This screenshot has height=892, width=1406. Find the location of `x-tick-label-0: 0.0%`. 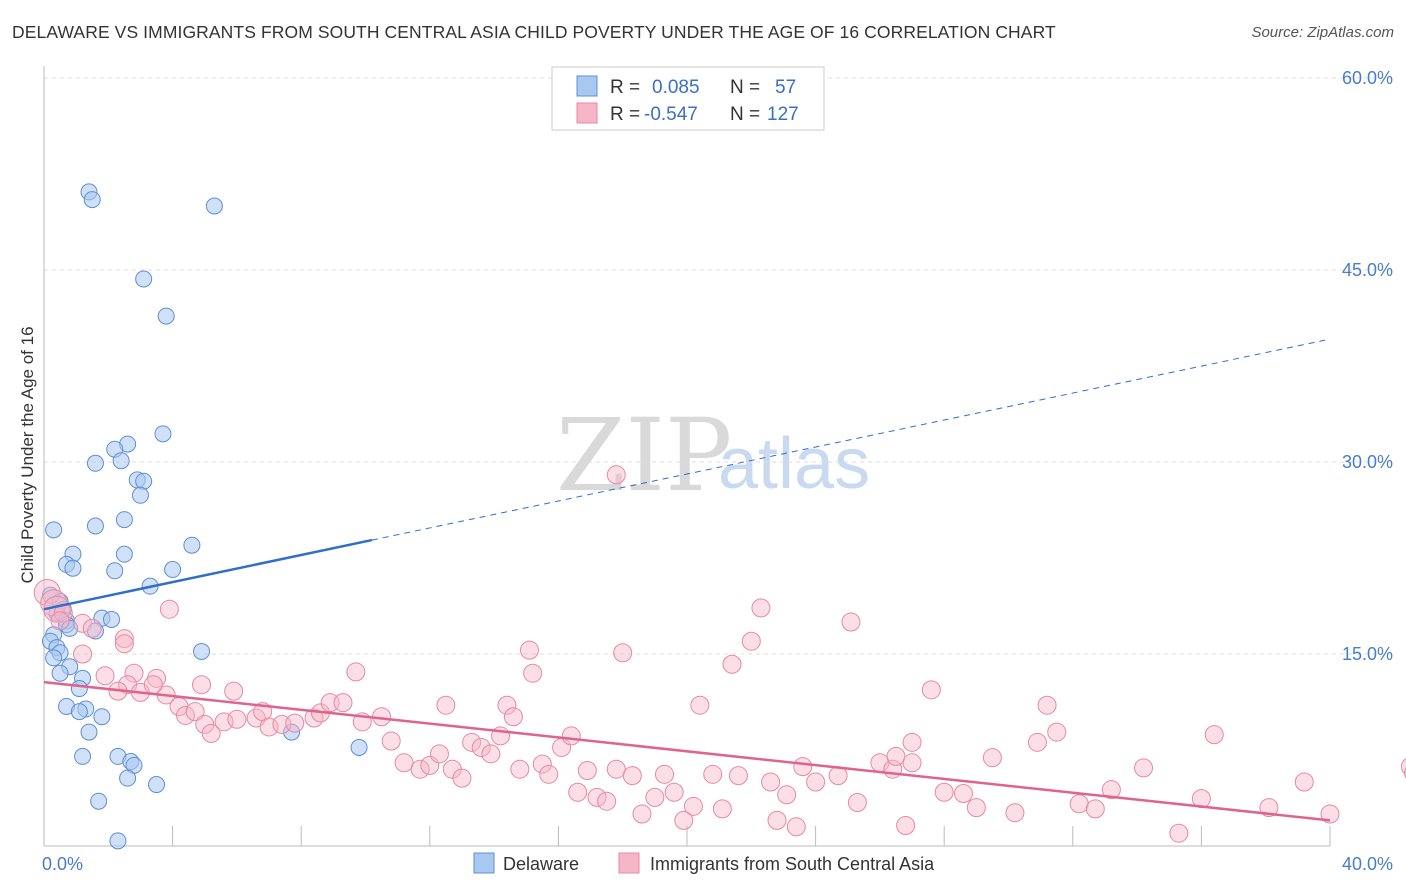

x-tick-label-0: 0.0% is located at coordinates (62, 864).